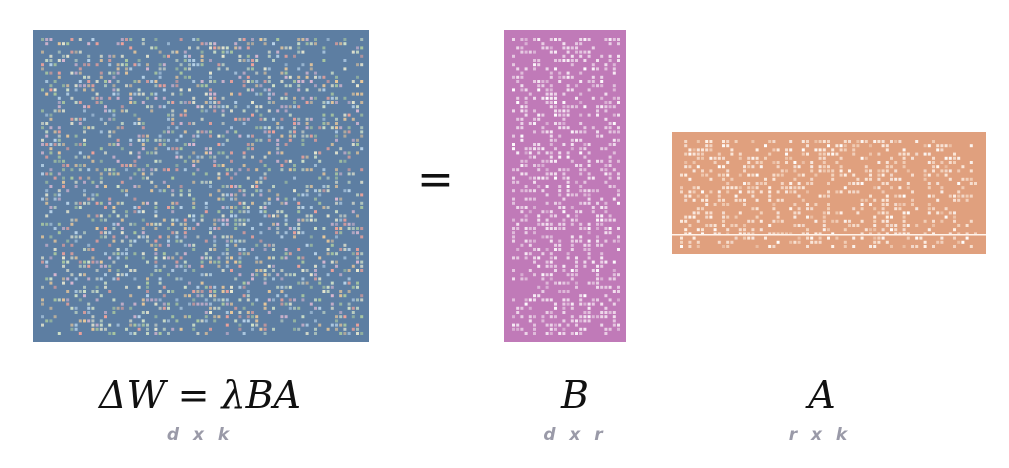  What do you see at coordinates (822, 395) in the screenshot?
I see `a-label: A` at bounding box center [822, 395].